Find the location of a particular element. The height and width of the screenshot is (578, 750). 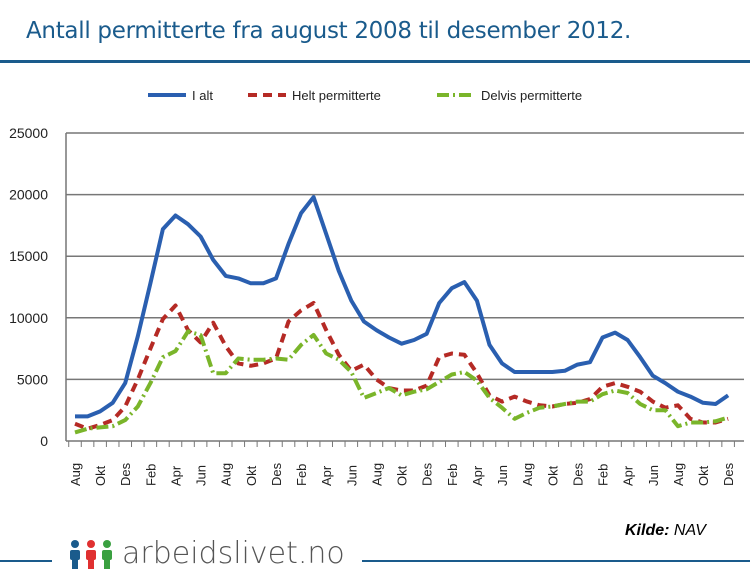

header-divider is located at coordinates (375, 61).